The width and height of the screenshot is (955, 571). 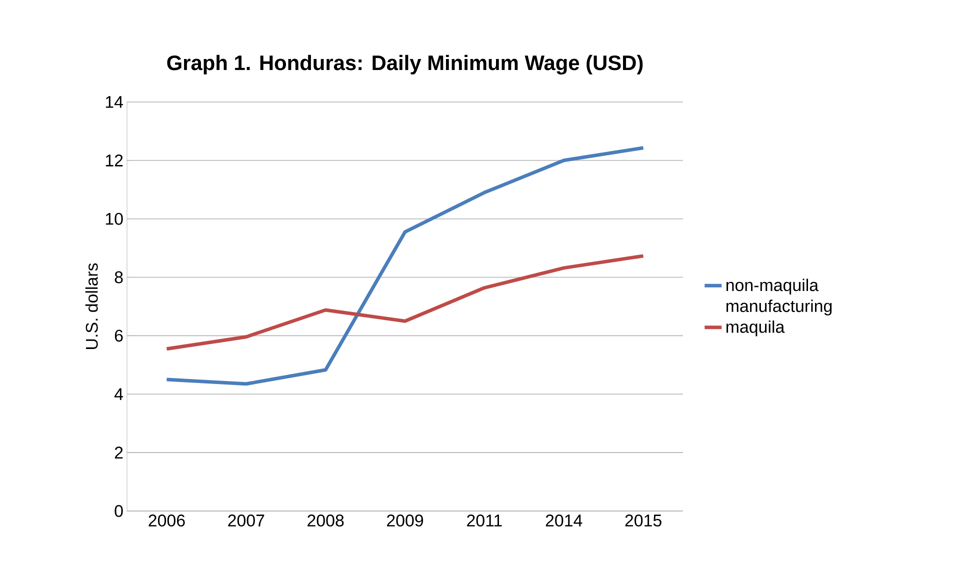 What do you see at coordinates (755, 328) in the screenshot?
I see `legend-label: maquila` at bounding box center [755, 328].